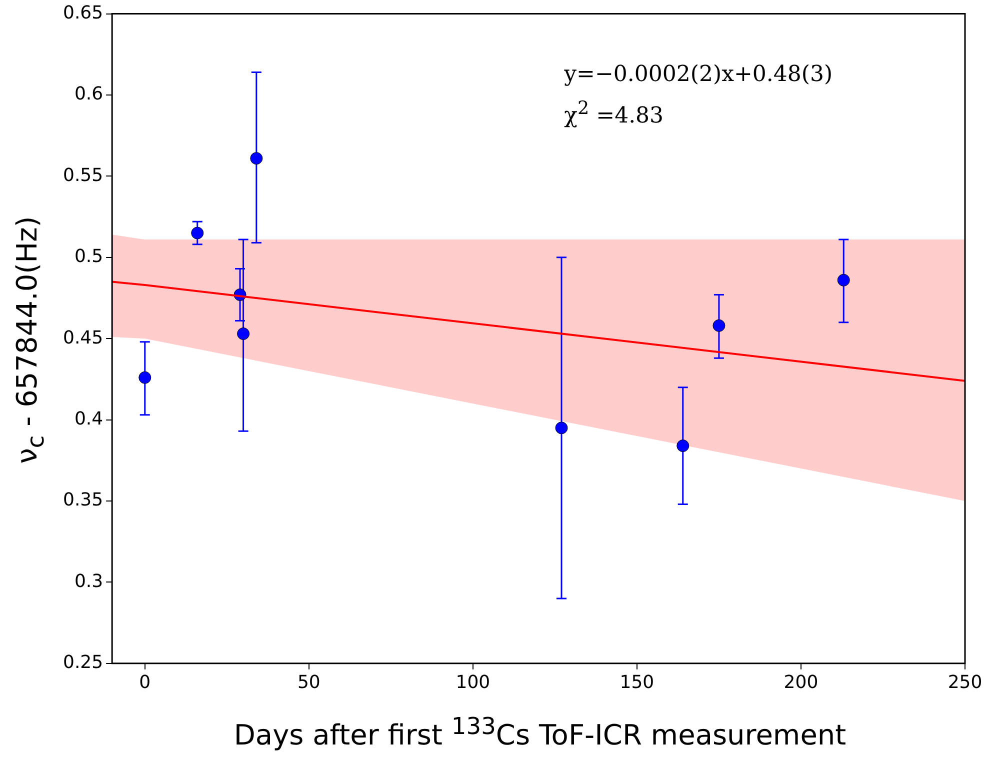 This screenshot has height=757, width=987. What do you see at coordinates (89, 94) in the screenshot?
I see `y-tick-label: 0.6` at bounding box center [89, 94].